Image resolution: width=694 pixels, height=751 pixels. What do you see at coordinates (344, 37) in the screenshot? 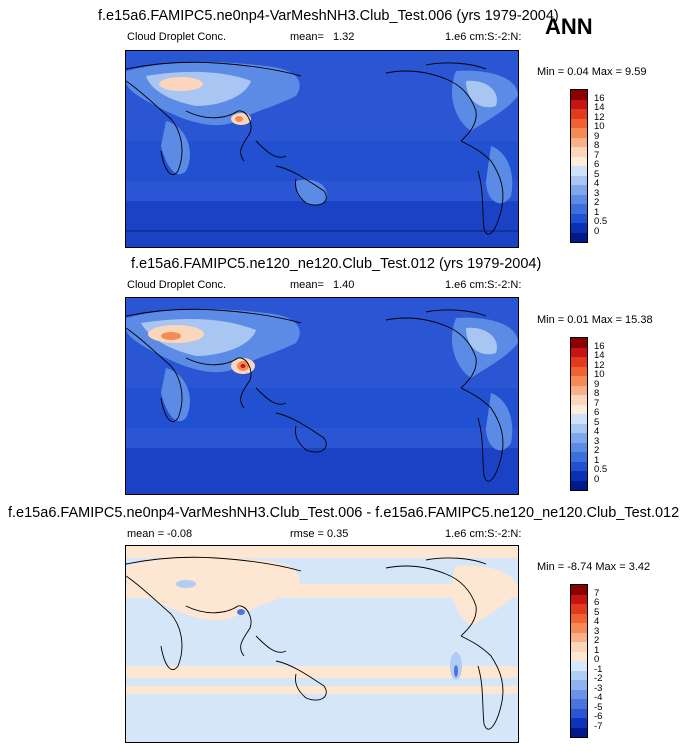
I see `panel1-mean-value: 1.32` at bounding box center [344, 37].